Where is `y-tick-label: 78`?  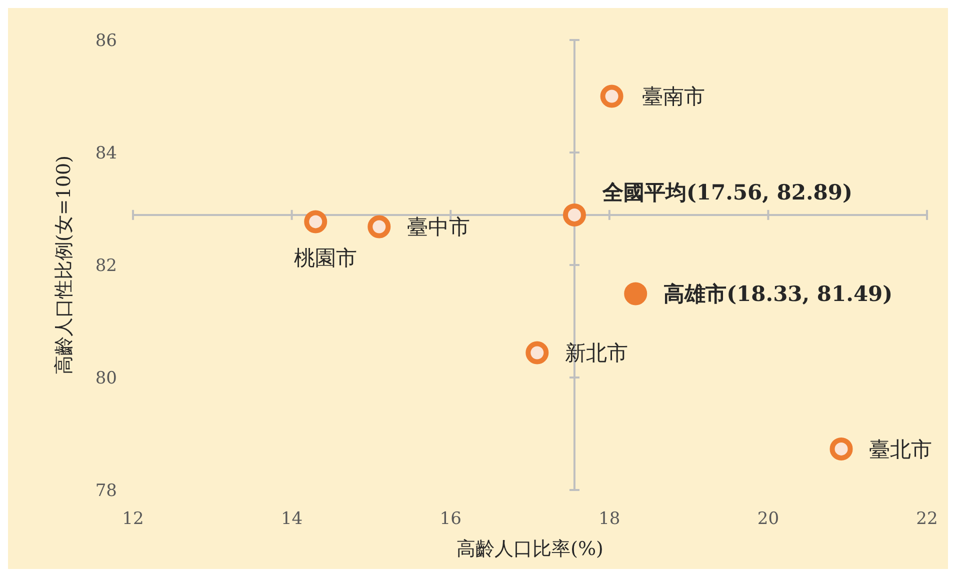 y-tick-label: 78 is located at coordinates (106, 490).